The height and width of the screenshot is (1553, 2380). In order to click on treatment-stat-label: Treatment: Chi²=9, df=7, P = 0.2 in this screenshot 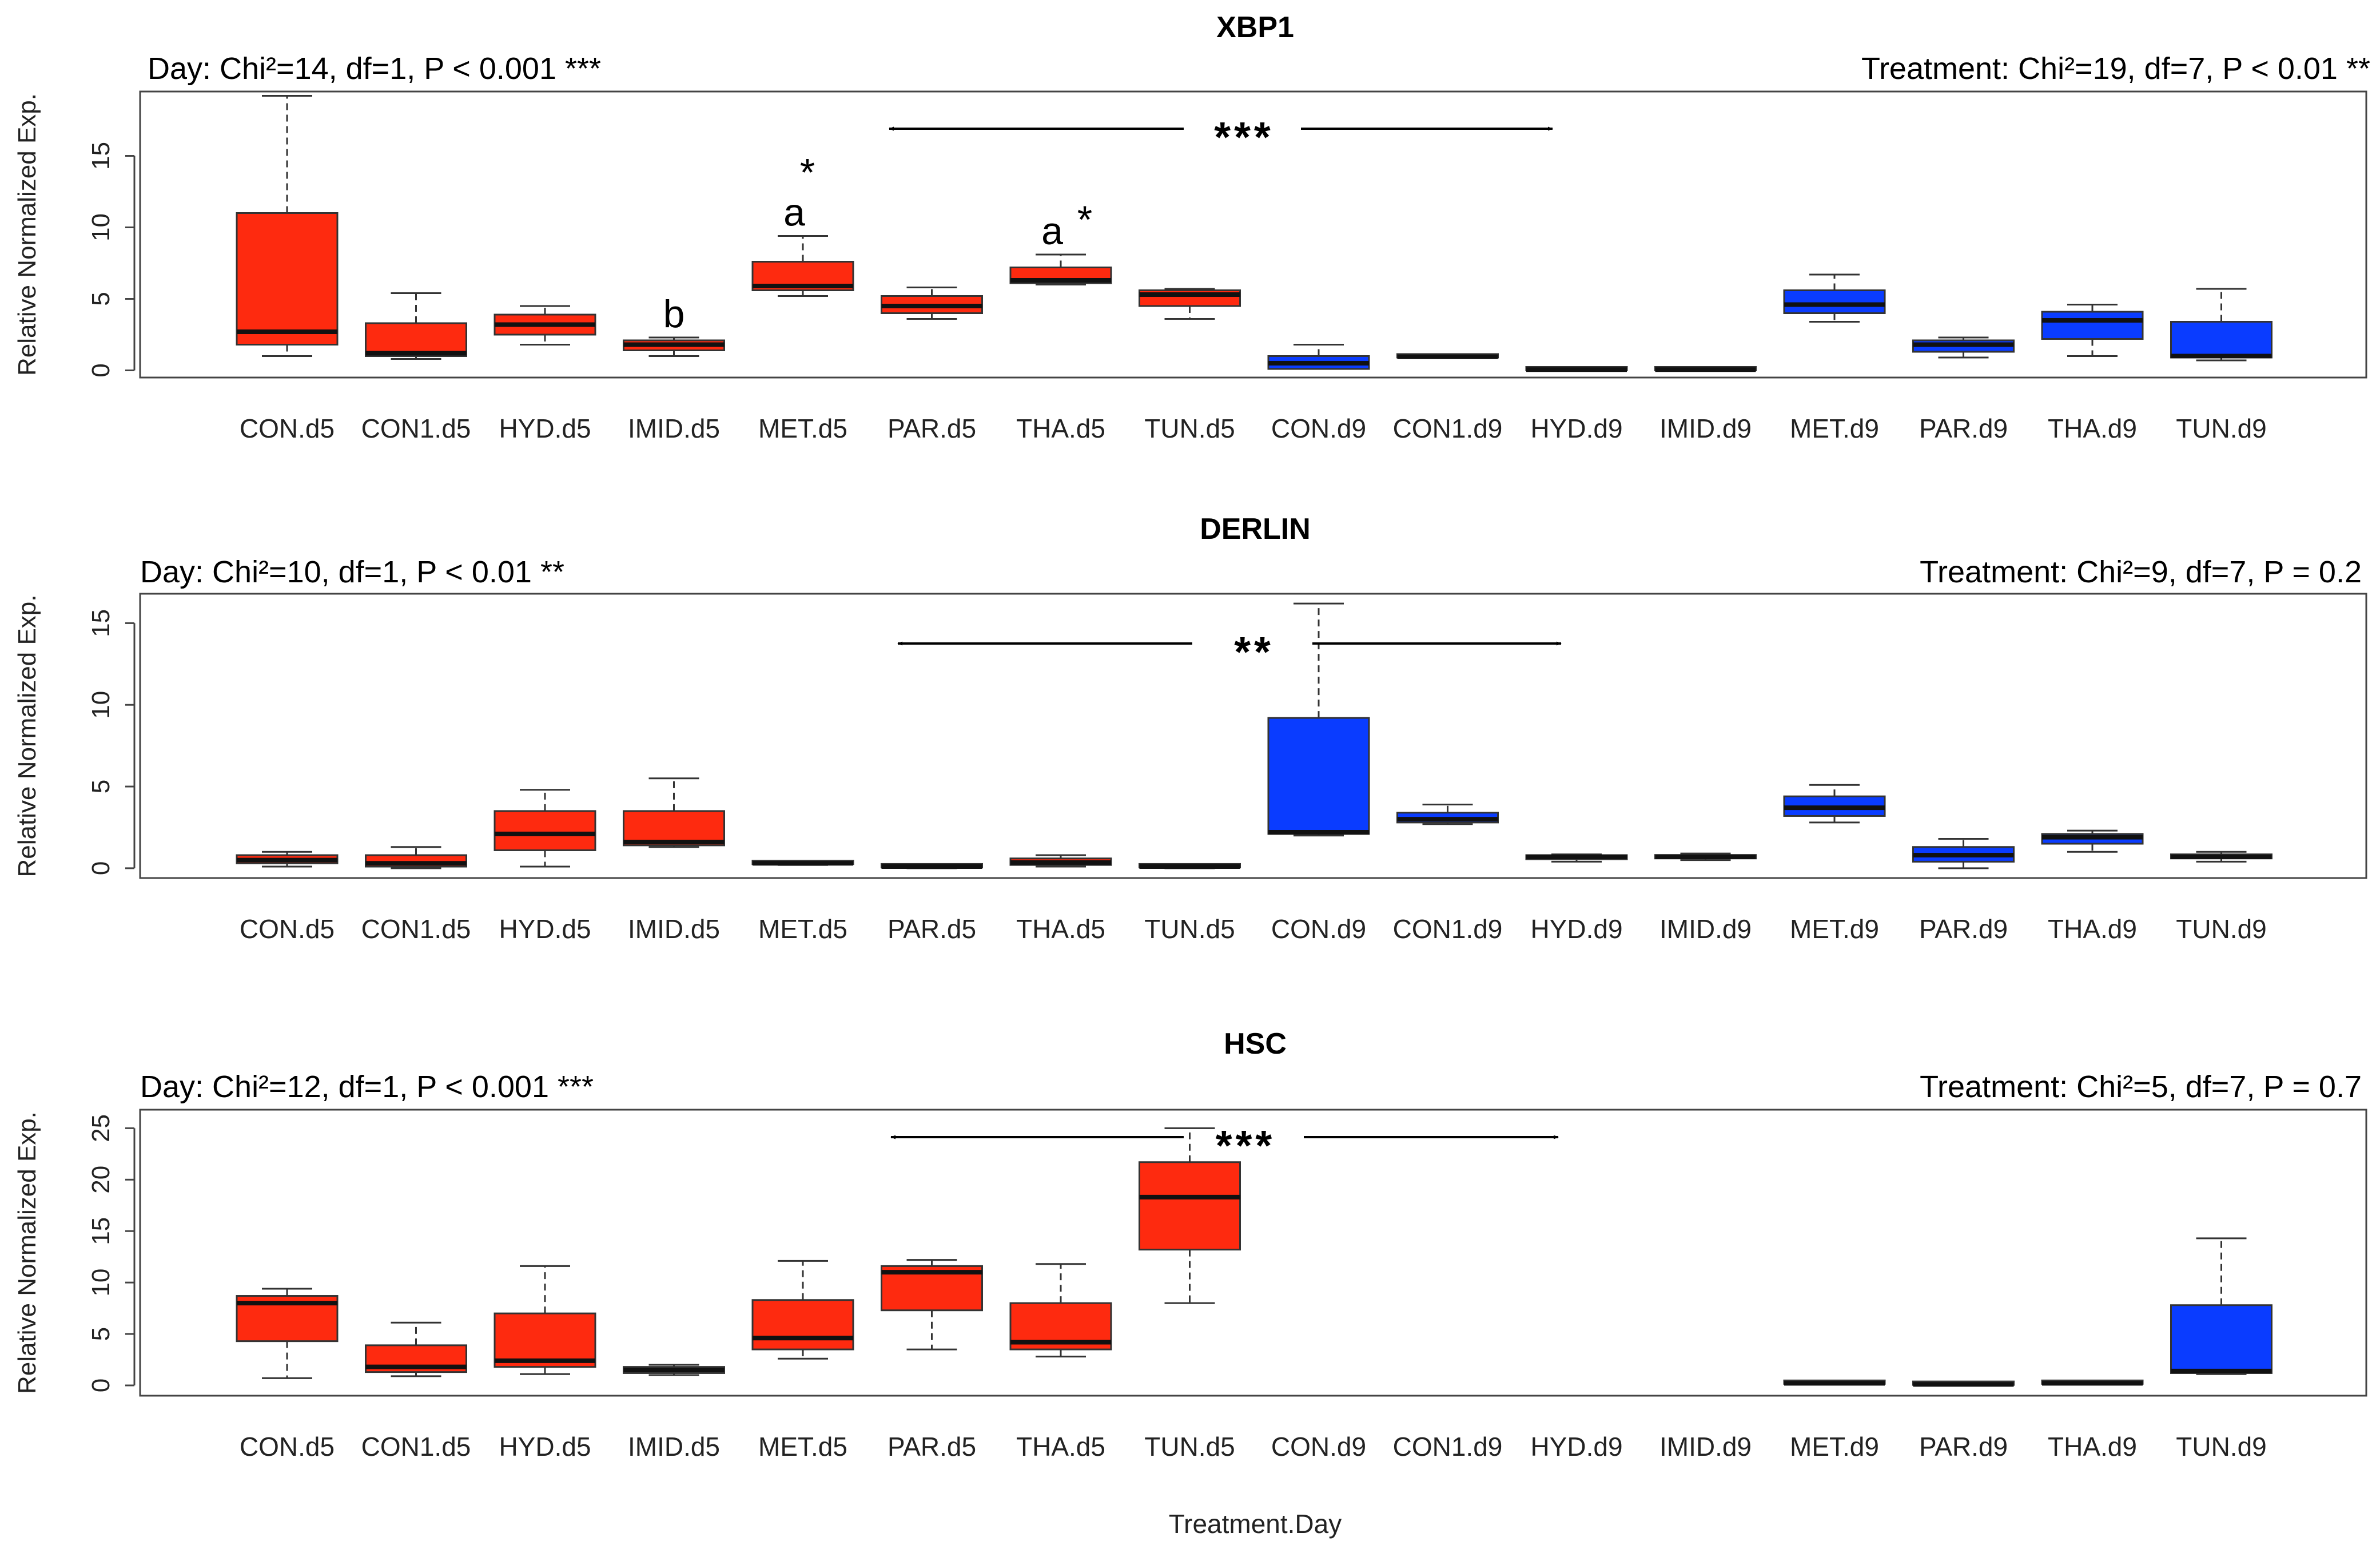, I will do `click(2141, 572)`.